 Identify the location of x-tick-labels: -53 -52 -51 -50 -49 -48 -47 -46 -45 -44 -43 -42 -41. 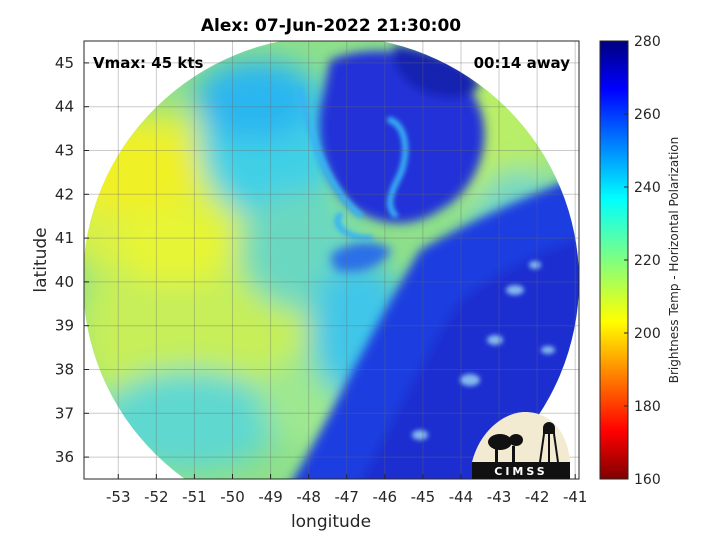
(346, 497).